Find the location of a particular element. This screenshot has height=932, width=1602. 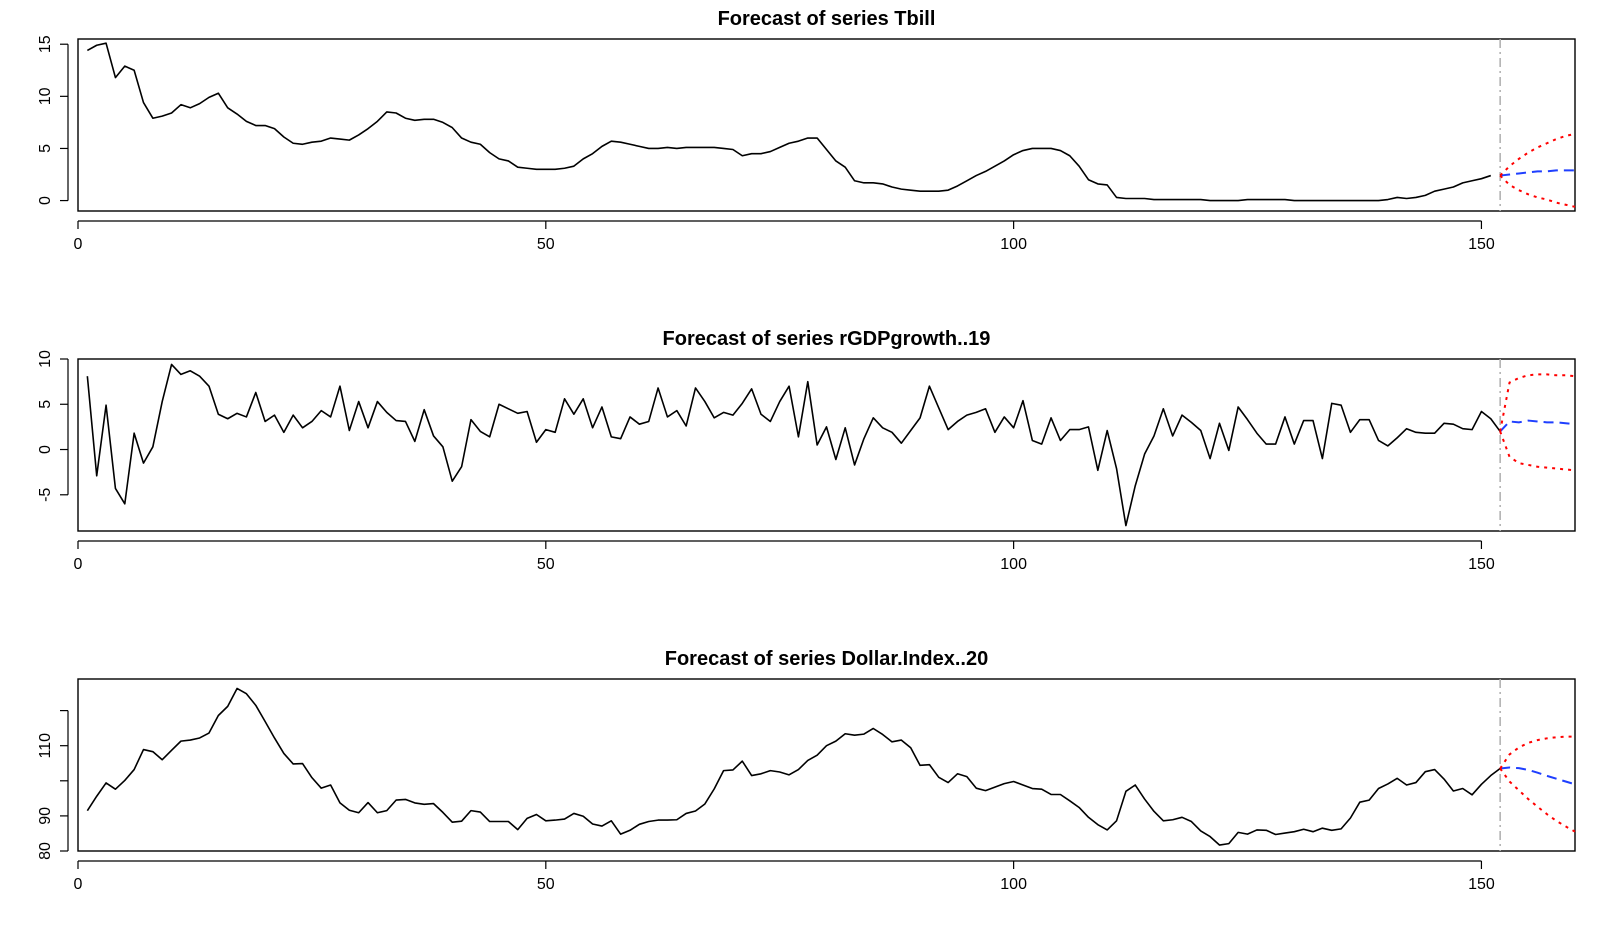

chart-title: Forecast of series rGDPgrowth..19 is located at coordinates (827, 339).